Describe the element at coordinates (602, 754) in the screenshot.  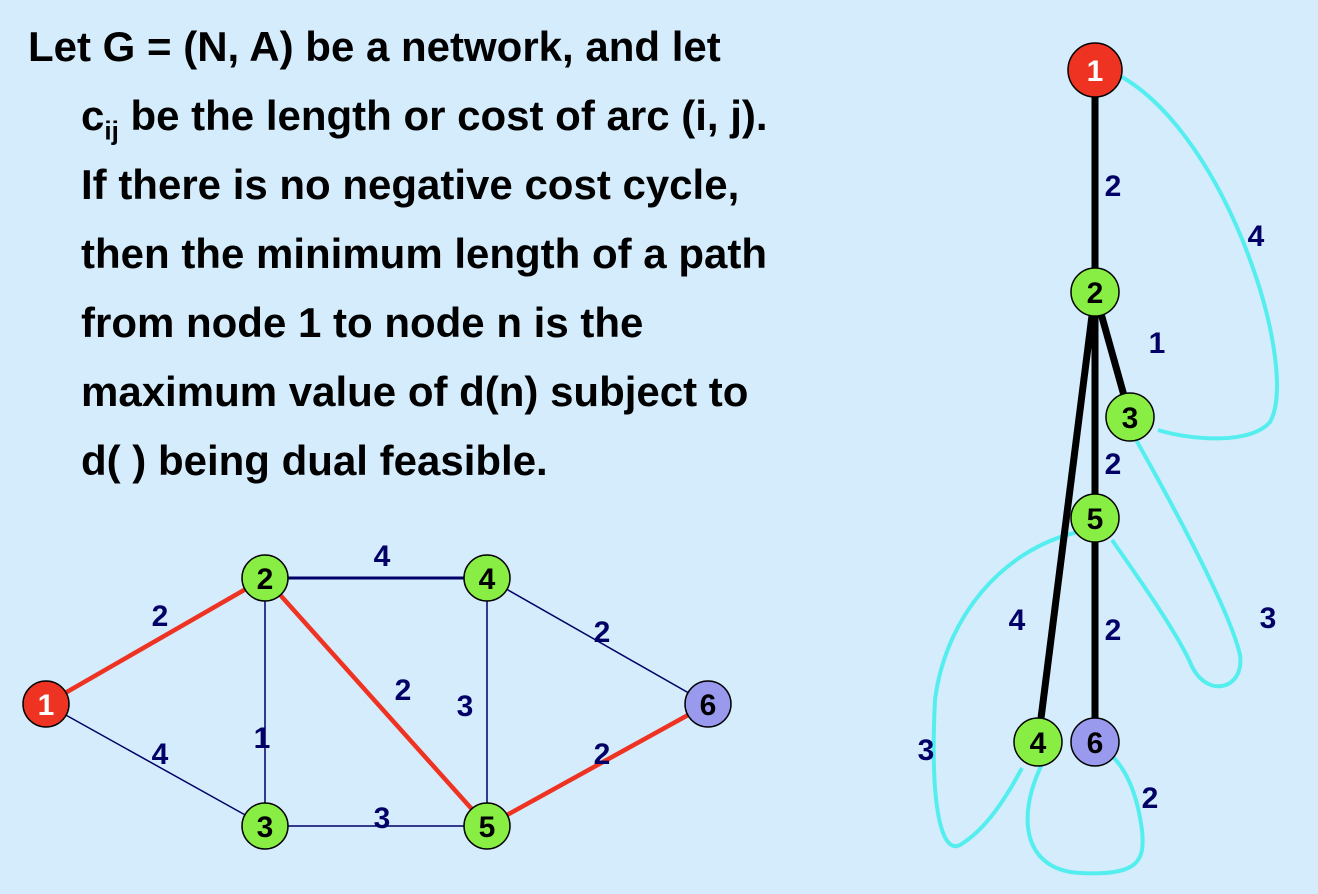
I see `edge-cost-5-6: 2` at that location.